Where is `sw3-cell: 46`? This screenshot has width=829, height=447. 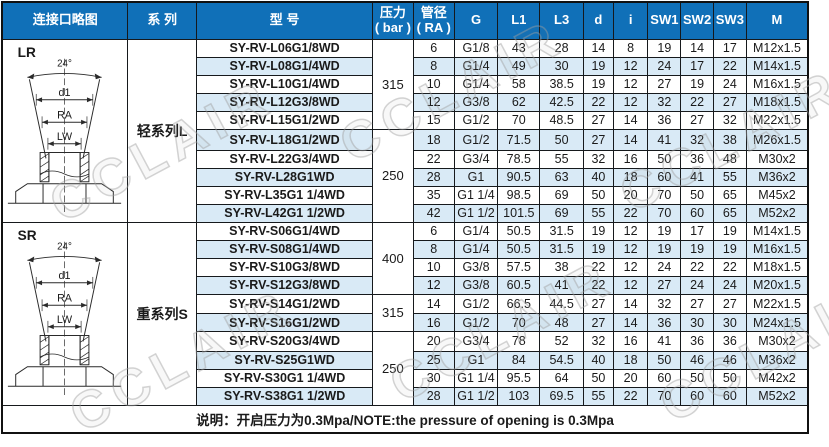 sw3-cell: 46 is located at coordinates (729, 360).